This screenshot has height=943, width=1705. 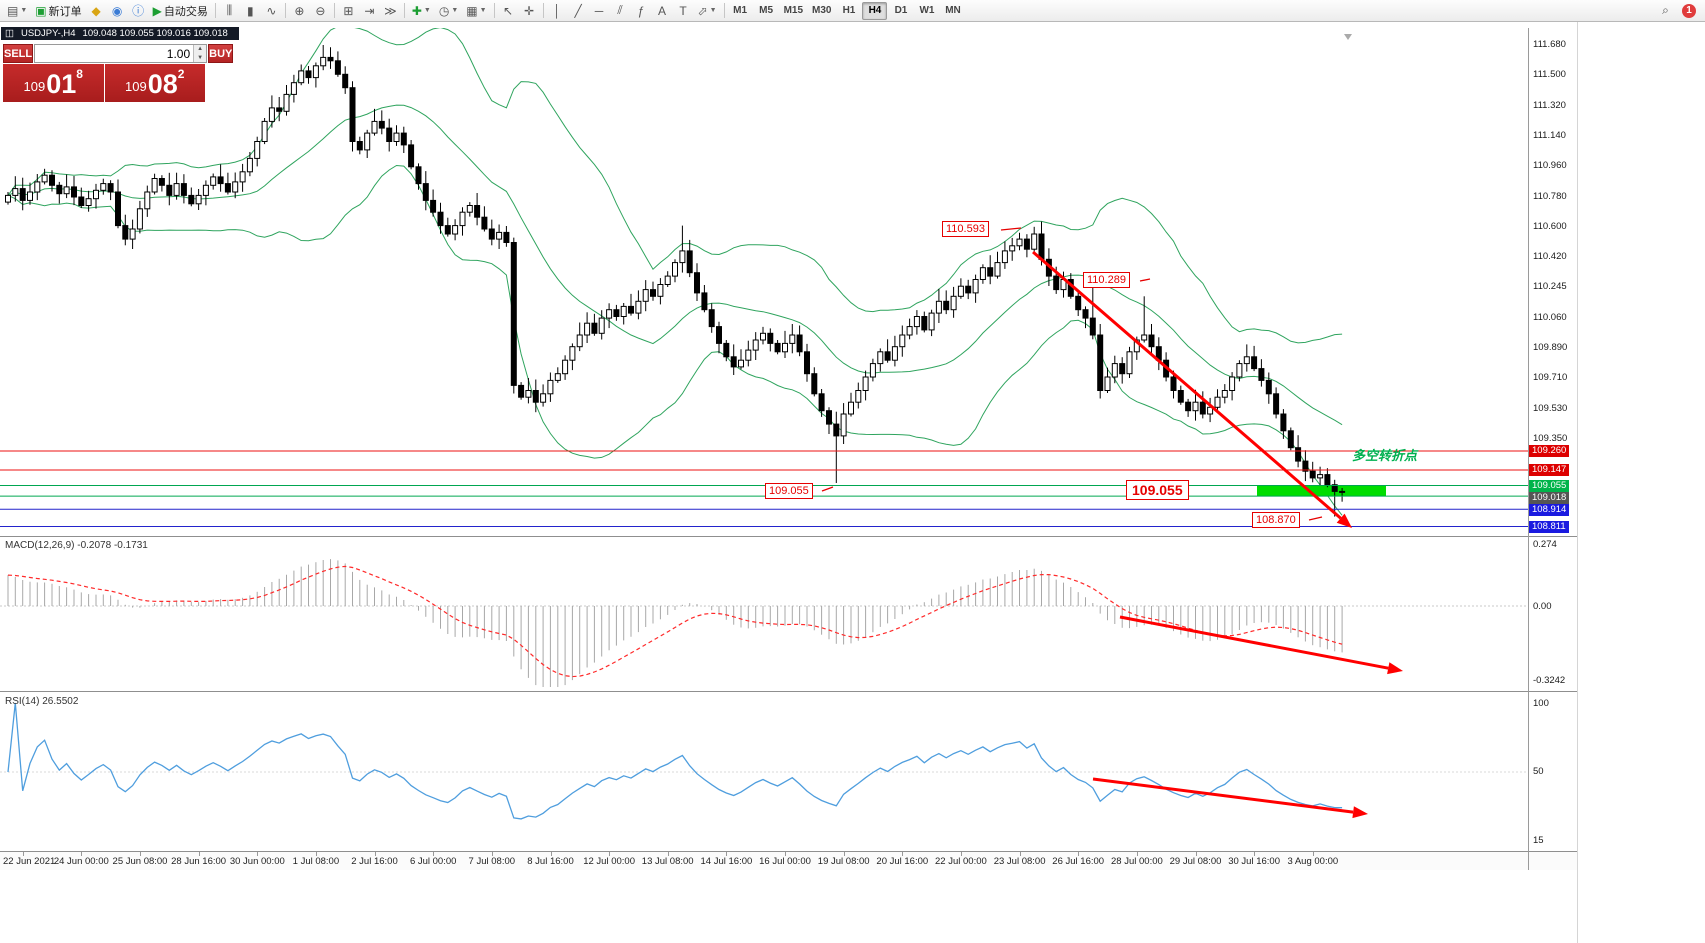 What do you see at coordinates (901, 10) in the screenshot?
I see `timeframe-d1: D1` at bounding box center [901, 10].